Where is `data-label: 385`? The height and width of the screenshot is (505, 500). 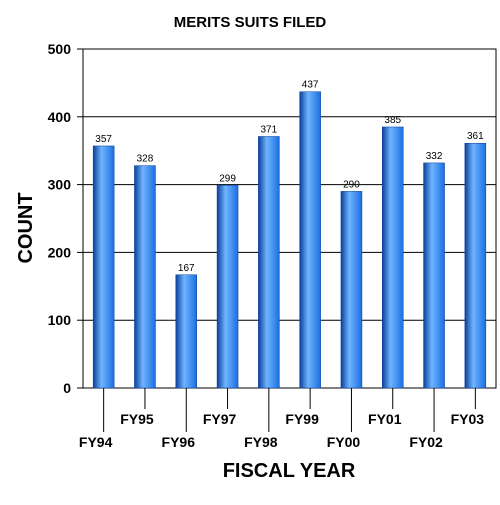
data-label: 385 is located at coordinates (392, 120).